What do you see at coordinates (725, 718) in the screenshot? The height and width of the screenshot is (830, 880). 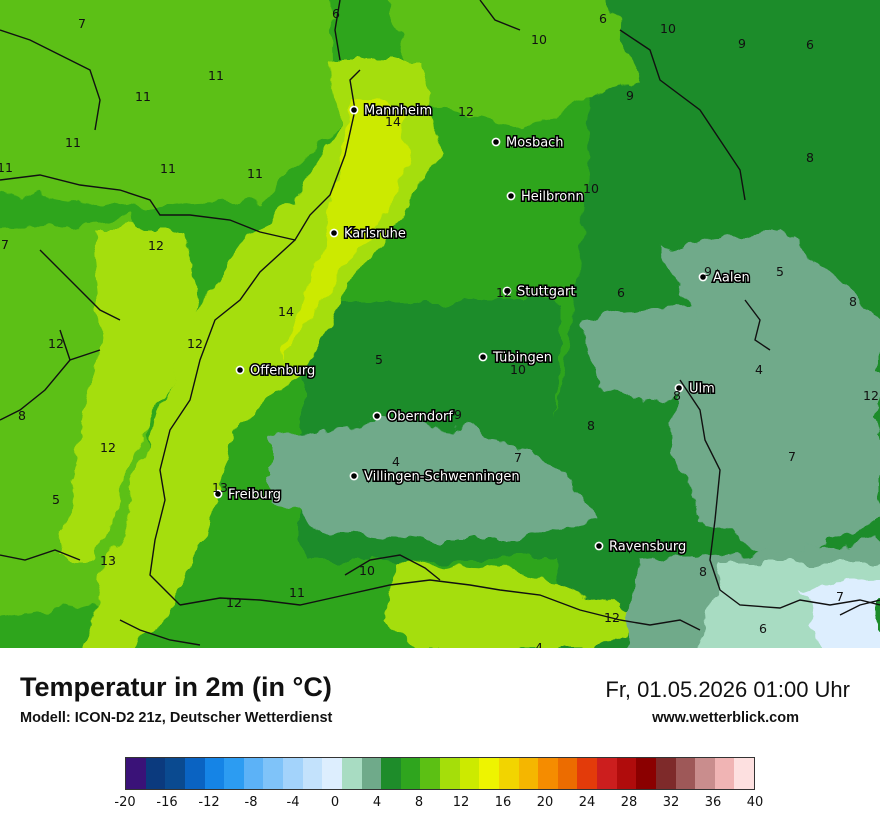 I see `website-link: www.wetterblick.com` at bounding box center [725, 718].